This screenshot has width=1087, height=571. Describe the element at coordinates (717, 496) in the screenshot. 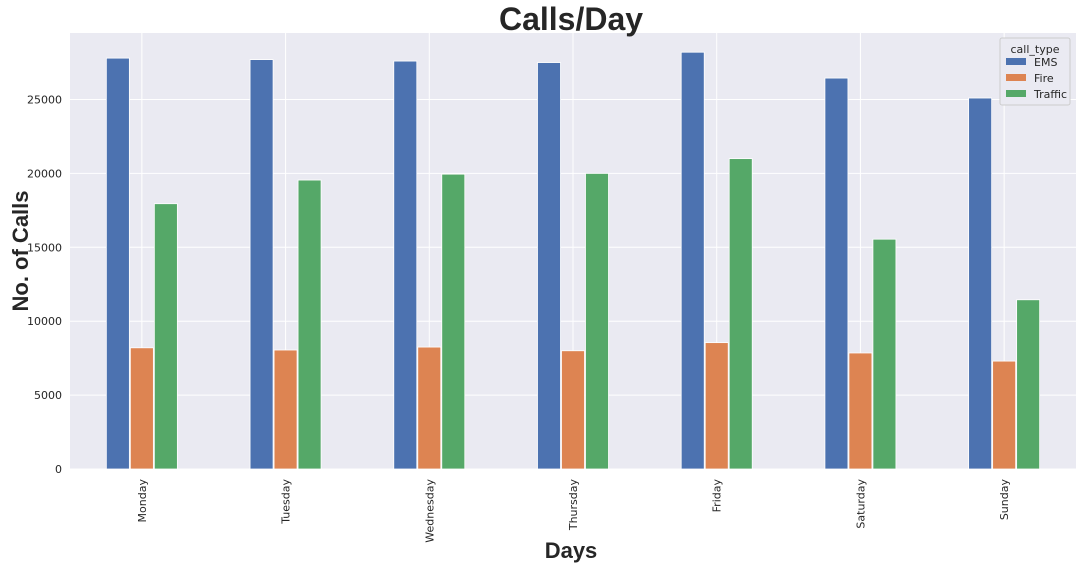

I see `x-tick-label: Friday` at that location.